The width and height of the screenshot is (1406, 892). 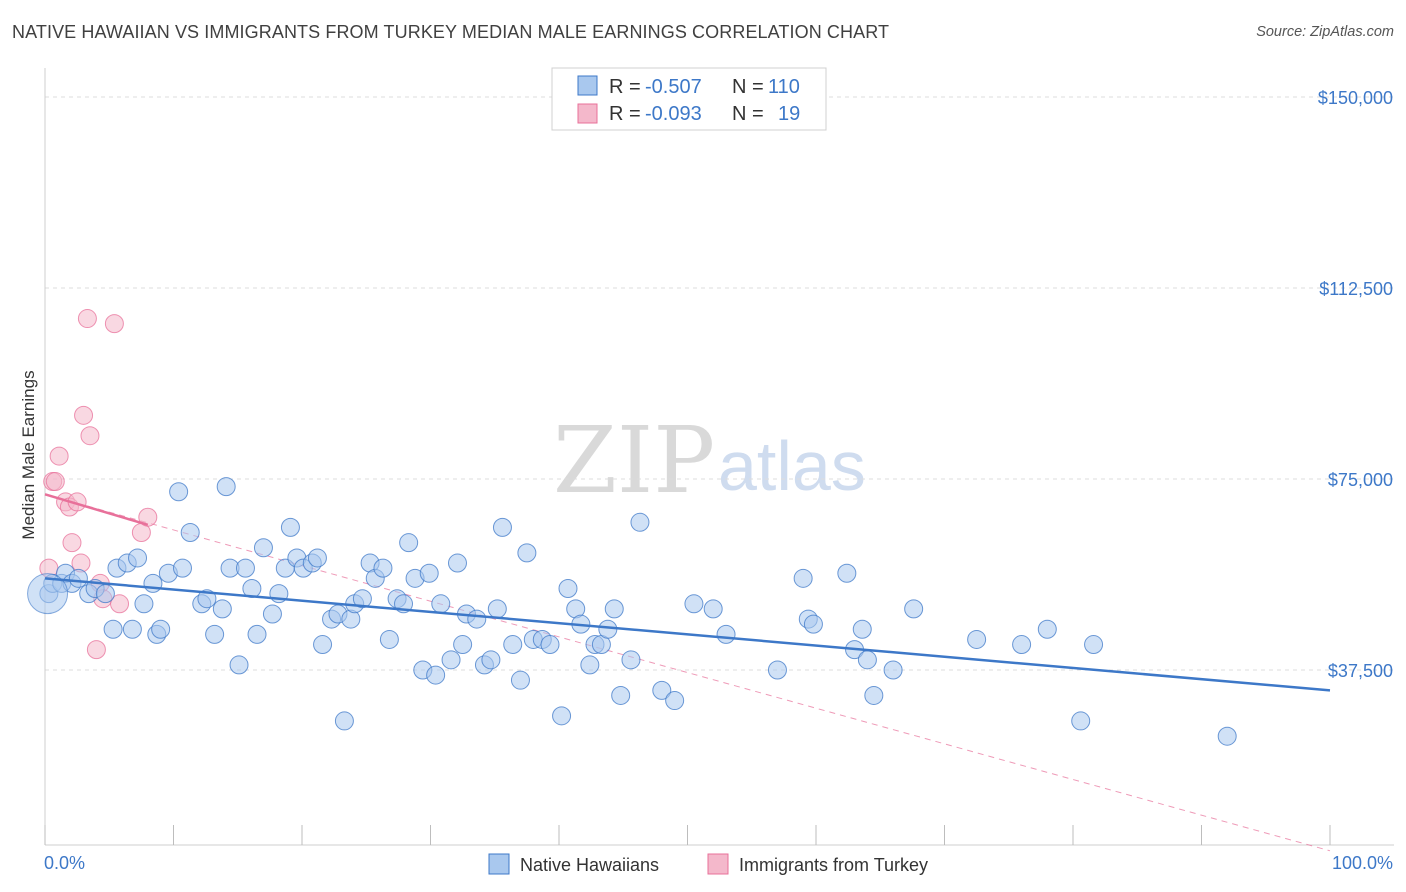 What do you see at coordinates (833, 865) in the screenshot?
I see `legend-label-immigrants-from-turkey: Immigrants from Turkey` at bounding box center [833, 865].